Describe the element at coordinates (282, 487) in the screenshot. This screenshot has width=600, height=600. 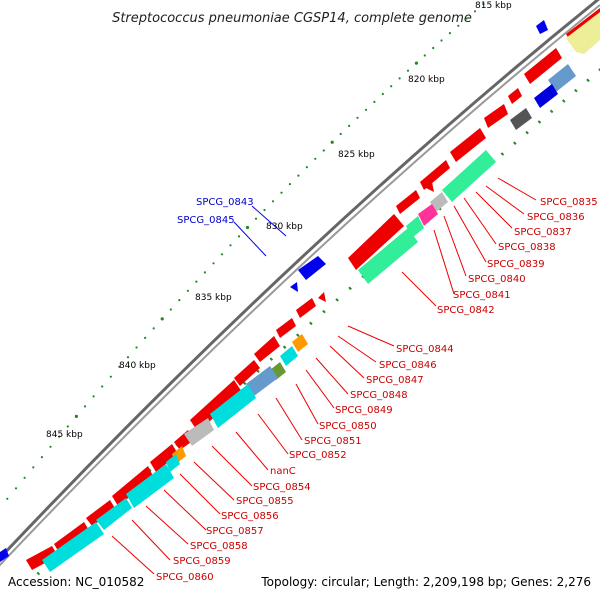
I see `gene-label-spcg-0854: SPCG_0854` at that location.